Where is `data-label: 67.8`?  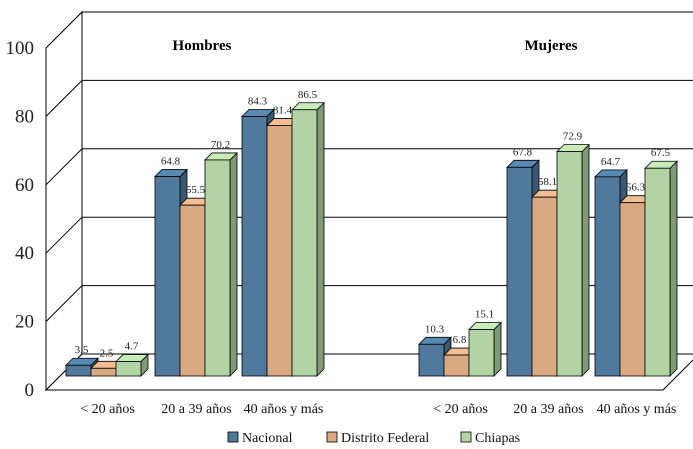 data-label: 67.8 is located at coordinates (523, 152).